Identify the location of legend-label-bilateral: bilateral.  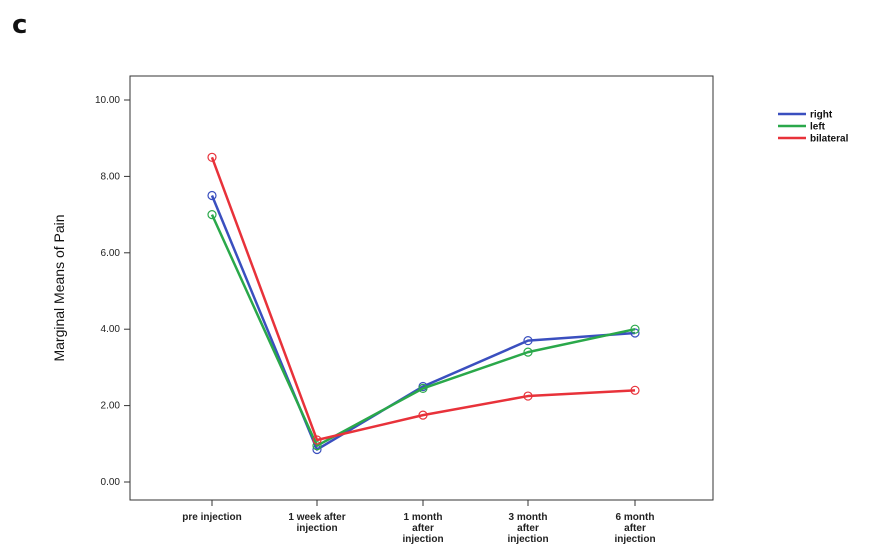
(829, 139).